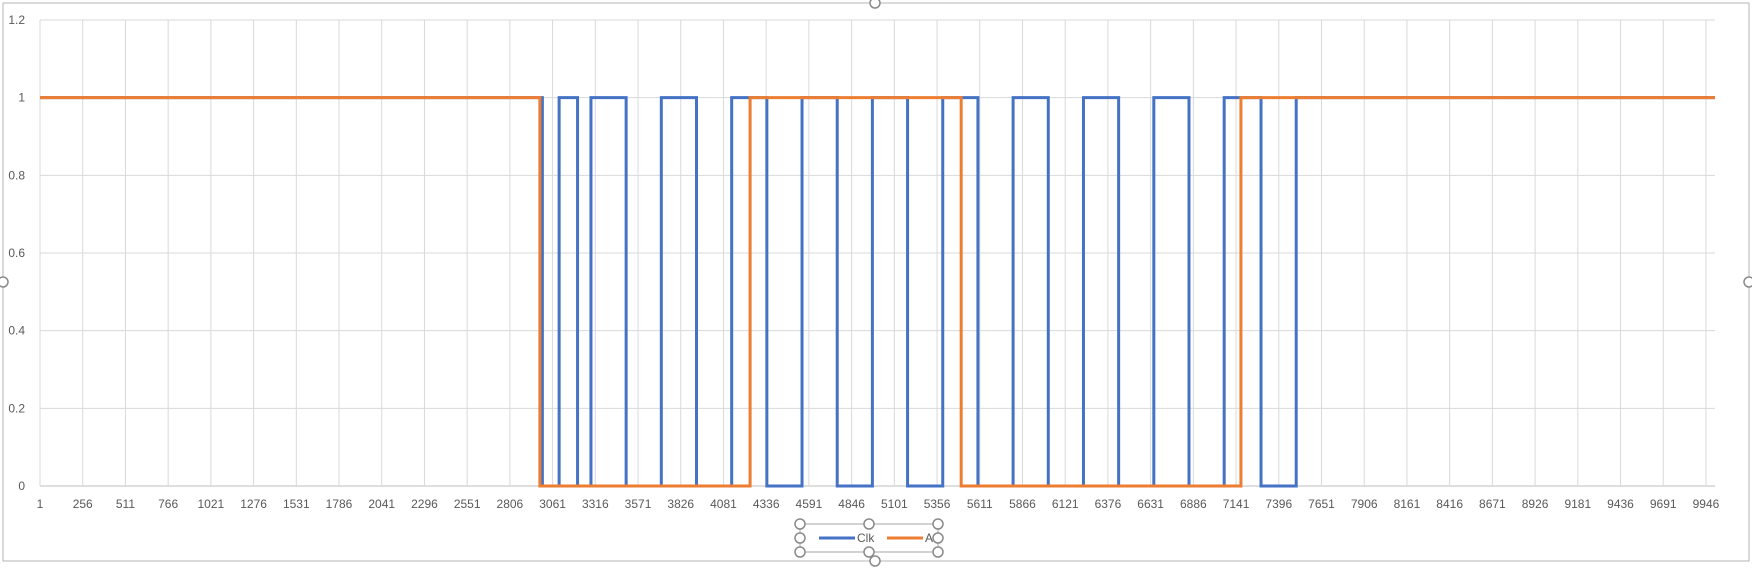 The height and width of the screenshot is (572, 1752). Describe the element at coordinates (1022, 504) in the screenshot. I see `x-tick-label: 5866` at that location.